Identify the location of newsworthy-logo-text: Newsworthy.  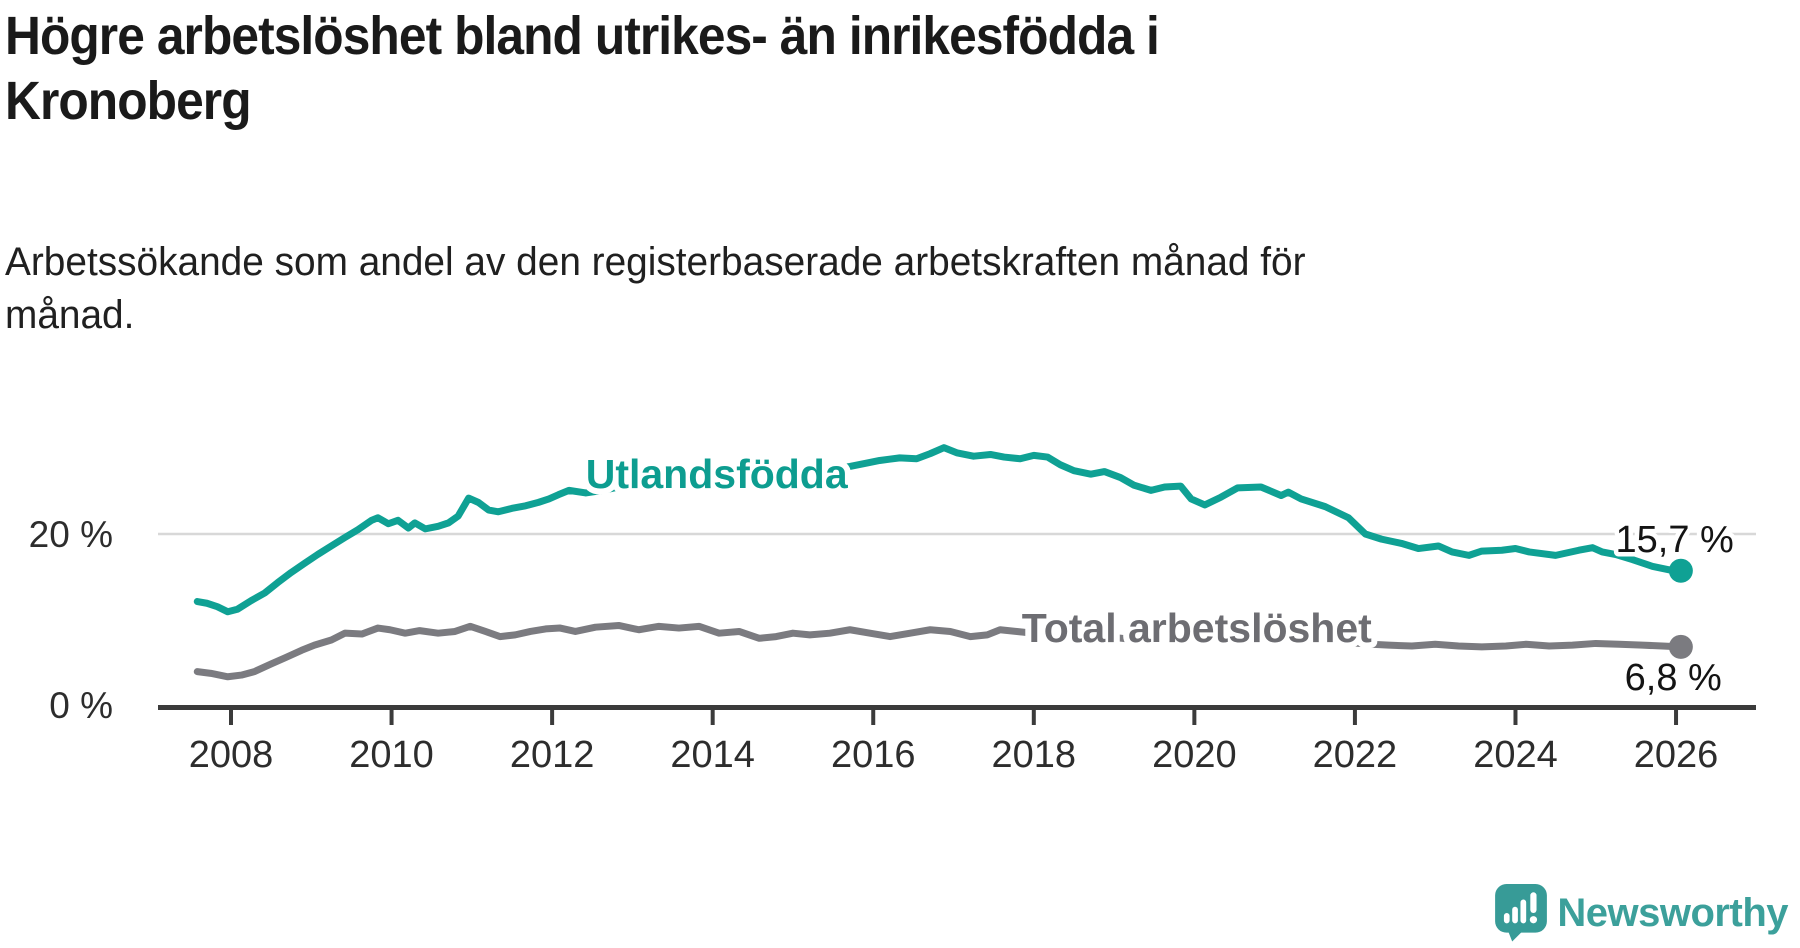
(1672, 912).